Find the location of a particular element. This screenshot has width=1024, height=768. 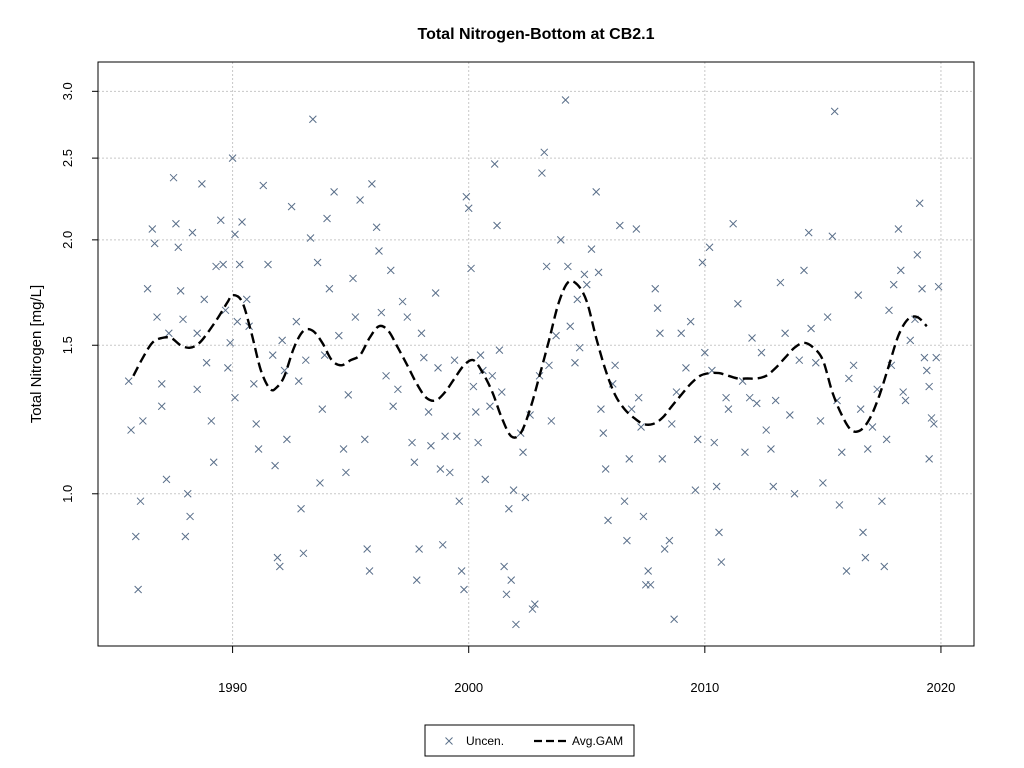

y-tick-label: 3.0 is located at coordinates (67, 91).